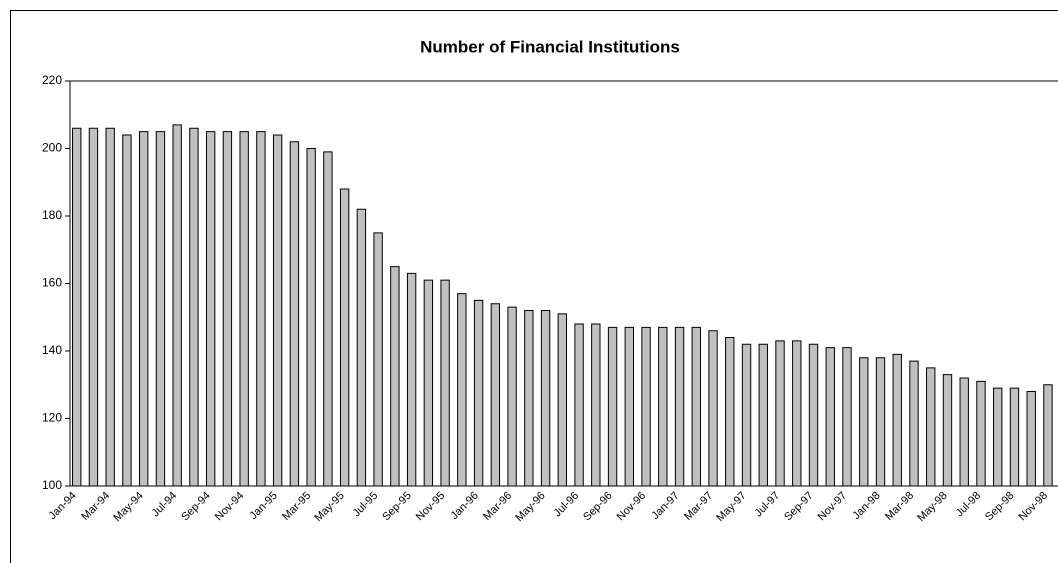  I want to click on y-tick-label: 100, so click(52, 485).